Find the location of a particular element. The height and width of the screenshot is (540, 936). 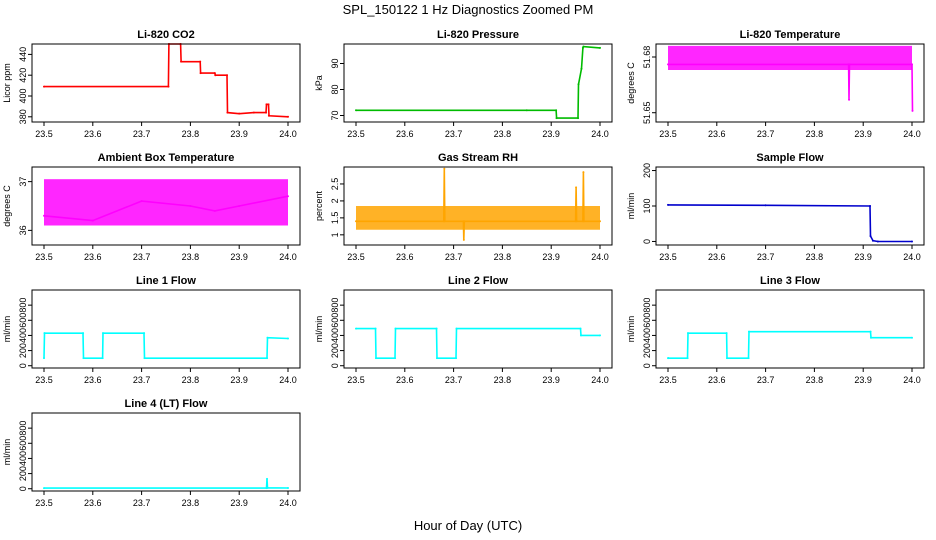

y-tick-label: 2 is located at coordinates (335, 200).